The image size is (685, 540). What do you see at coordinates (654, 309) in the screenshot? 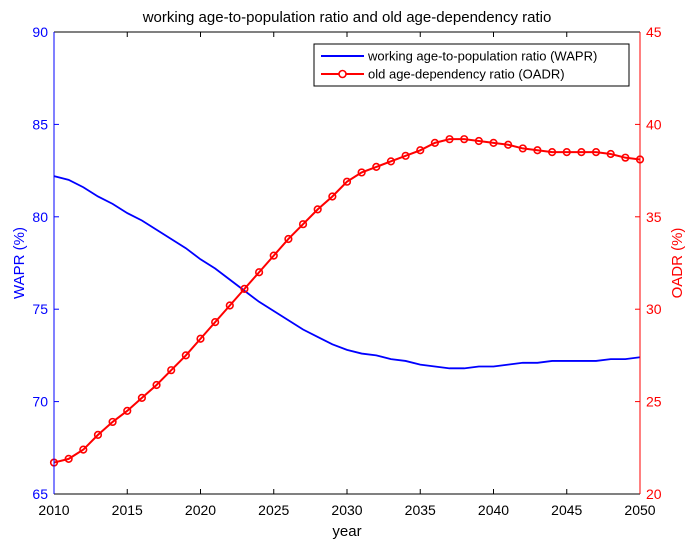
I see `y-right-tick-label: 30` at bounding box center [654, 309].